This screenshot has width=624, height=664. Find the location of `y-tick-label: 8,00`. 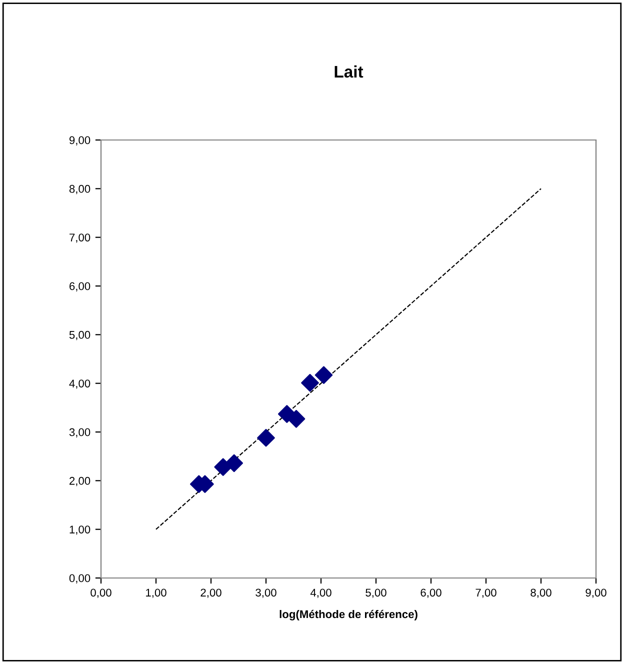

y-tick-label: 8,00 is located at coordinates (79, 189).